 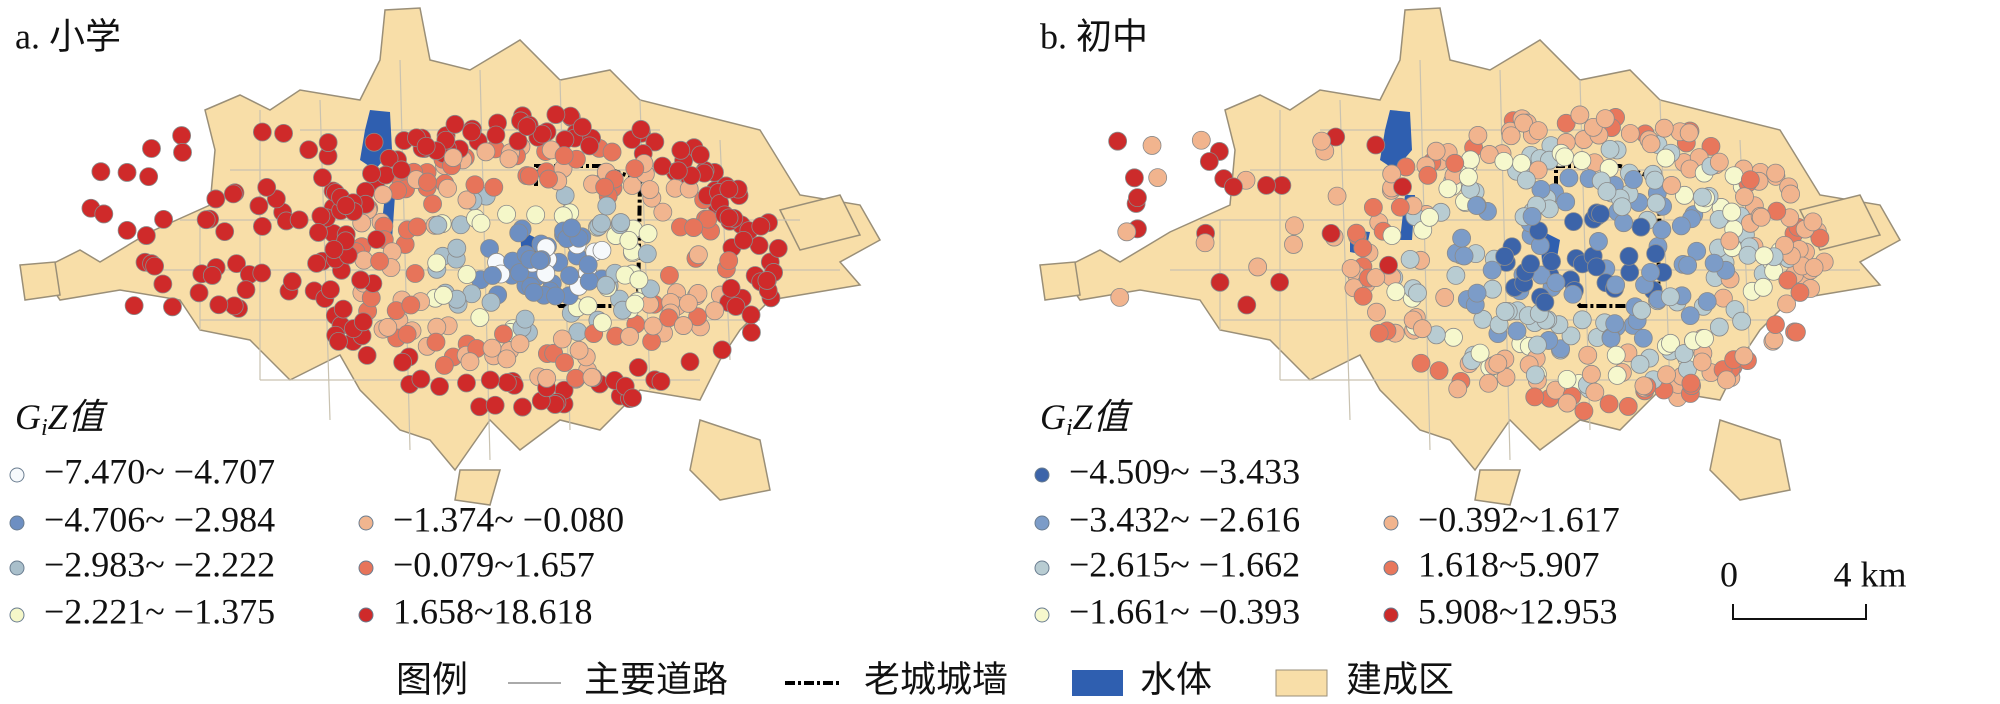 What do you see at coordinates (159, 564) in the screenshot?
I see `legend-label: −2.983~ −2.222` at bounding box center [159, 564].